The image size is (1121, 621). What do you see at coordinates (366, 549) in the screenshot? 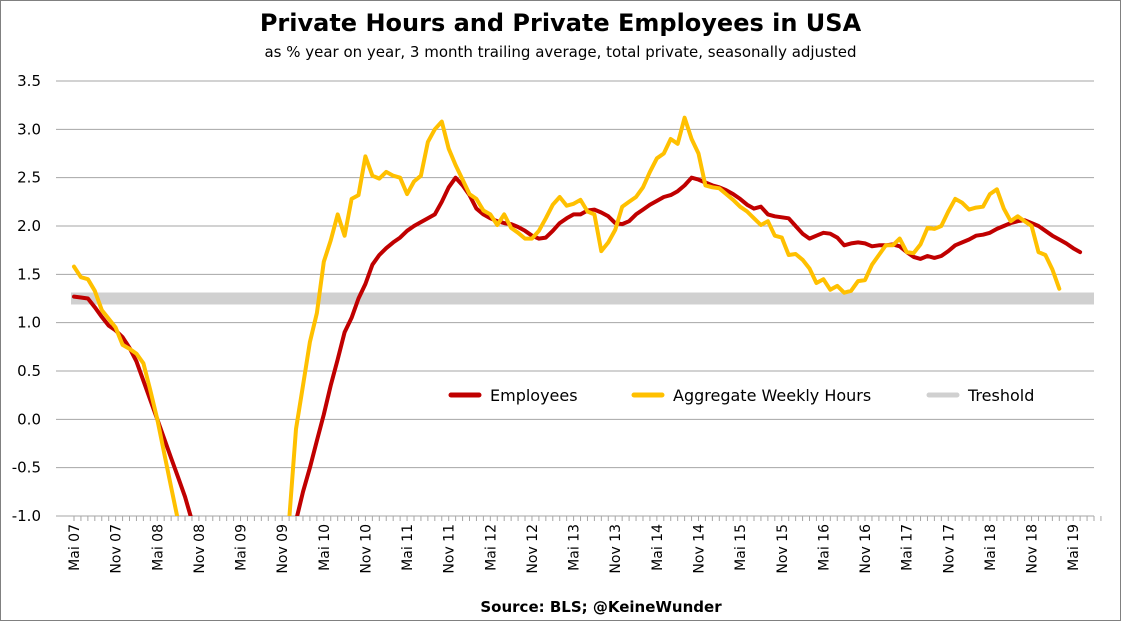
I see `x-tick-label: Nov 10` at bounding box center [366, 549].